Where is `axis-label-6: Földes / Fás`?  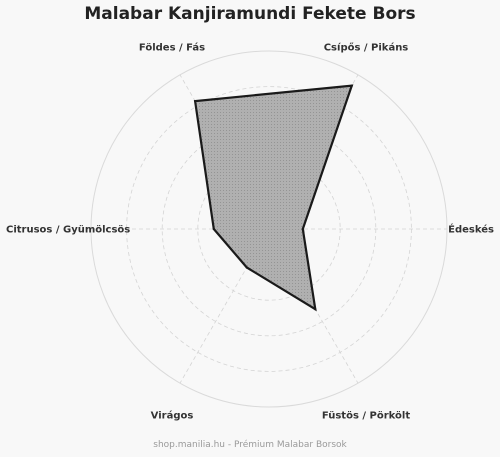 axis-label-6: Földes / Fás is located at coordinates (172, 48).